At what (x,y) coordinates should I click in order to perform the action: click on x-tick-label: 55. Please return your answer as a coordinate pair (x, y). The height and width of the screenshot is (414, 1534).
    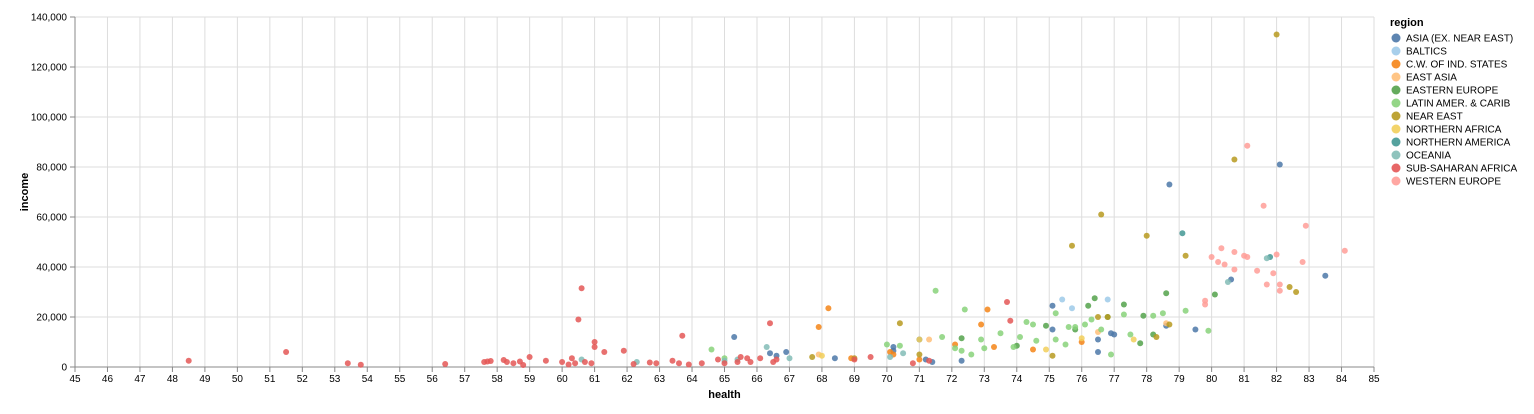
    Looking at the image, I should click on (400, 379).